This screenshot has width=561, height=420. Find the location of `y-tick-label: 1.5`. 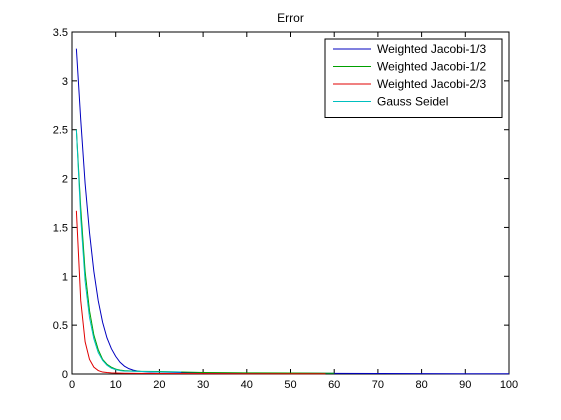

y-tick-label: 1.5 is located at coordinates (60, 228).